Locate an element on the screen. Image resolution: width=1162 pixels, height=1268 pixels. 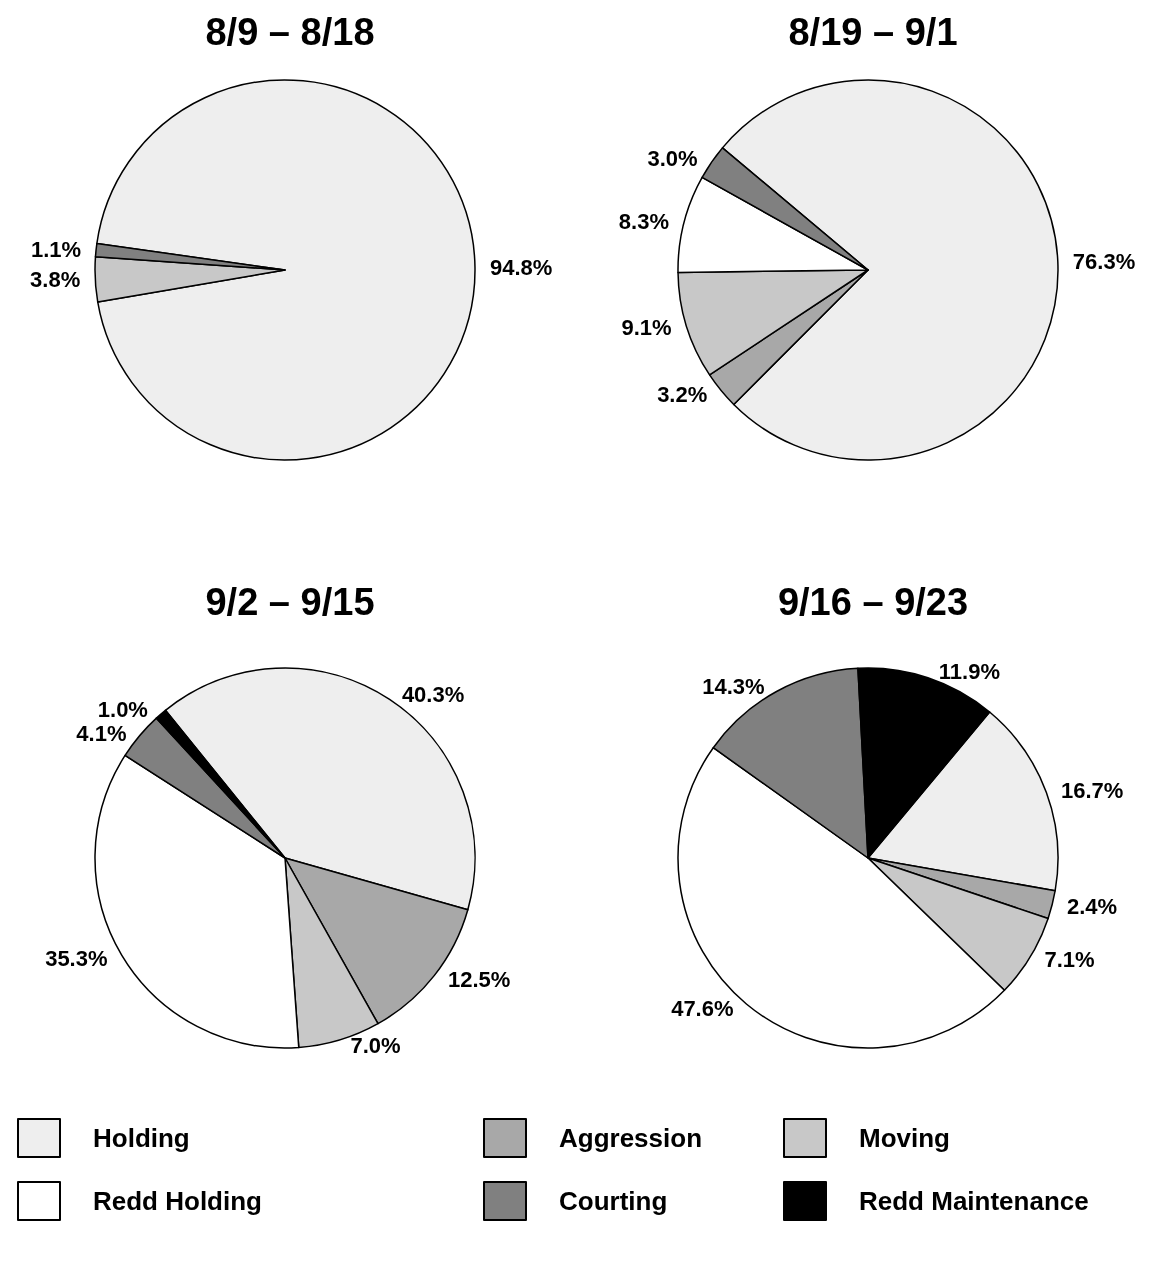
chart-title: 9/2 – 9/15 is located at coordinates (290, 602).